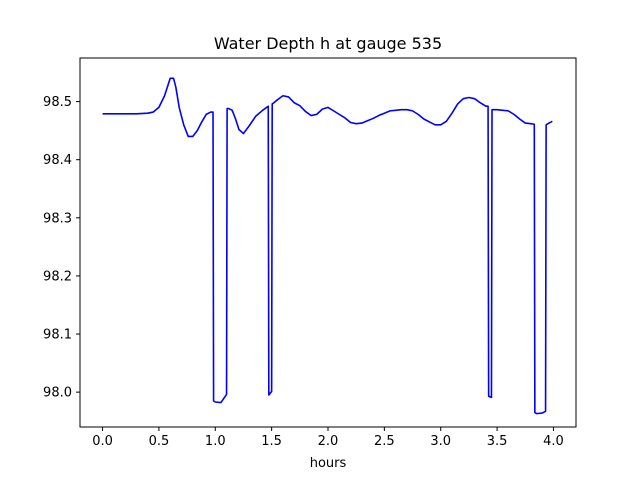 This screenshot has width=640, height=480. What do you see at coordinates (57, 102) in the screenshot?
I see `y-tick-label: 98.5` at bounding box center [57, 102].